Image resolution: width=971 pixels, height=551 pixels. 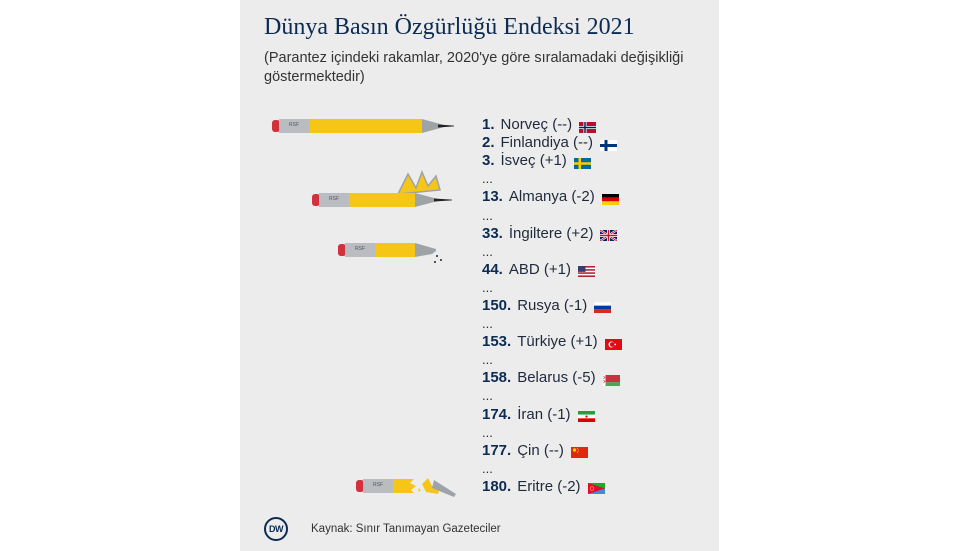 I want to click on rank-row: 13. Almanya (-2), so click(x=597, y=197).